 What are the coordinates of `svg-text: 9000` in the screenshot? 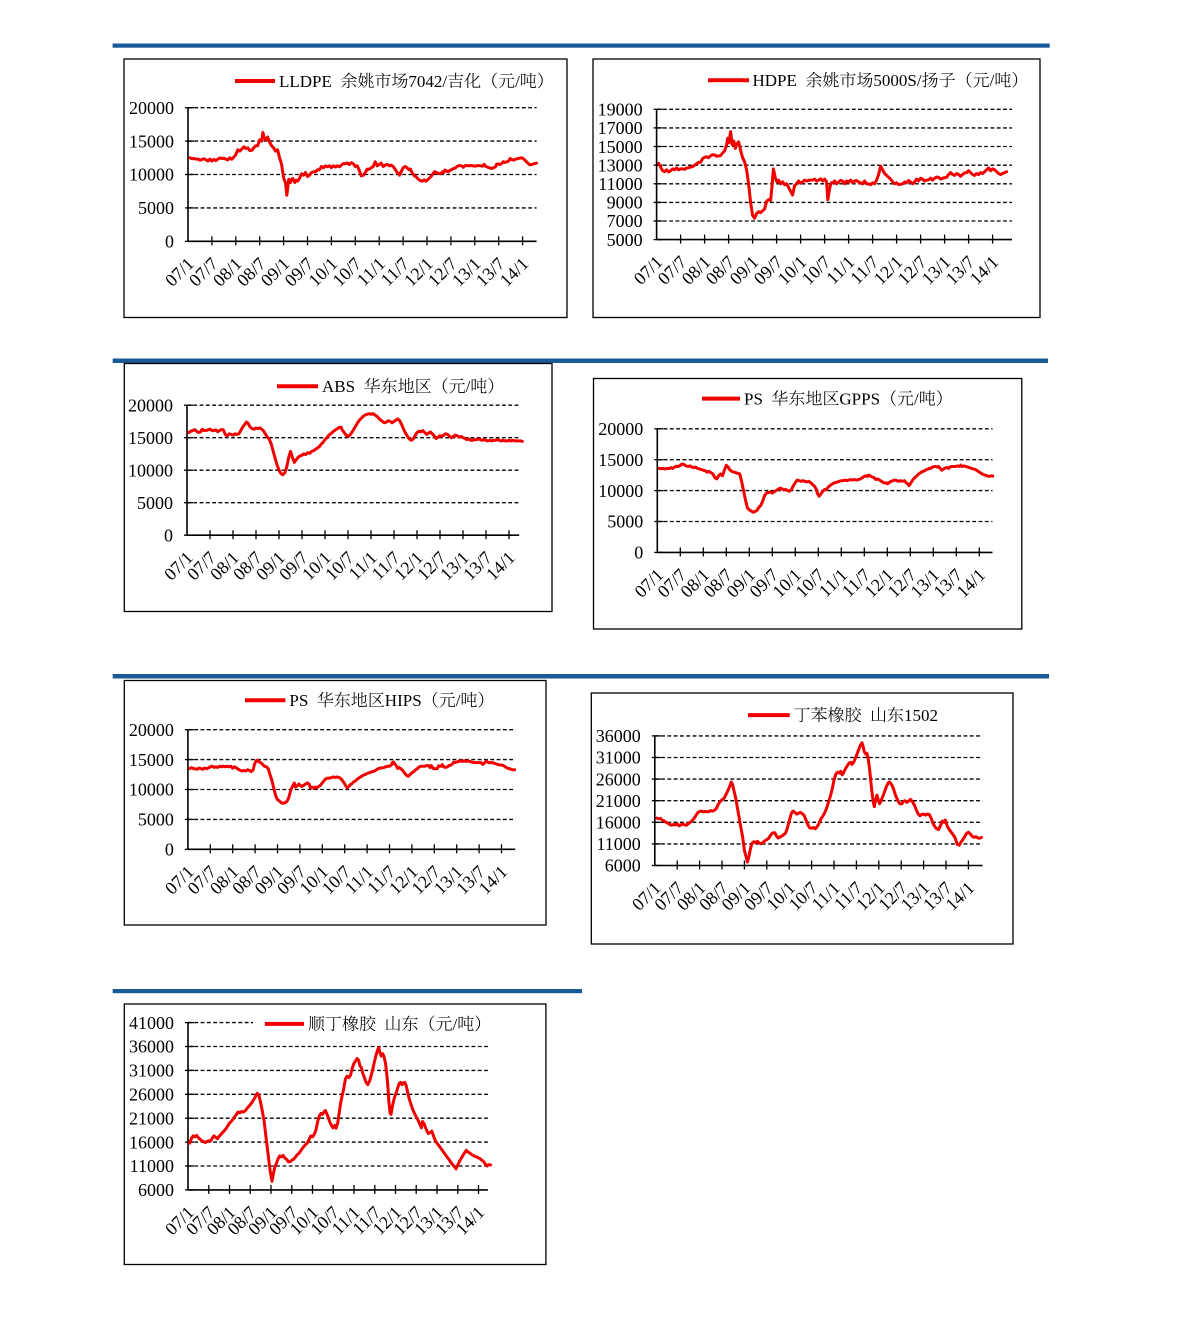 It's located at (625, 203).